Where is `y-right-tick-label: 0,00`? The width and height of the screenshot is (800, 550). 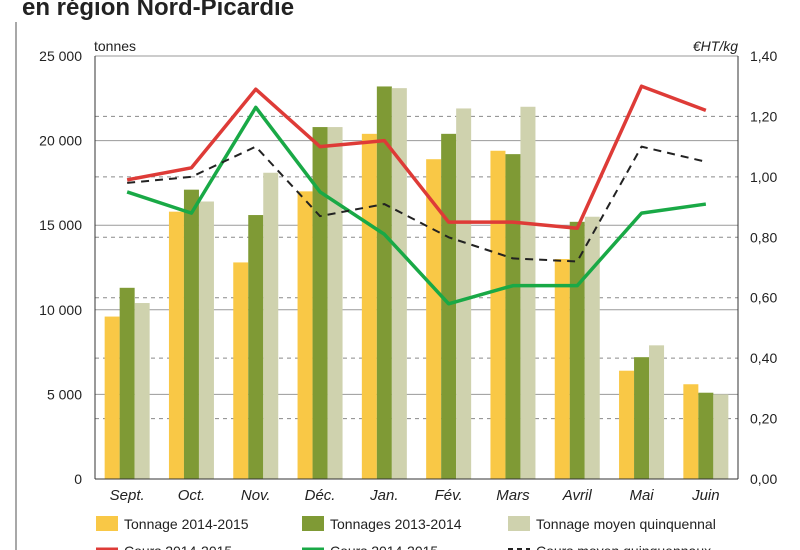
y-right-tick-label: 0,00 is located at coordinates (763, 479).